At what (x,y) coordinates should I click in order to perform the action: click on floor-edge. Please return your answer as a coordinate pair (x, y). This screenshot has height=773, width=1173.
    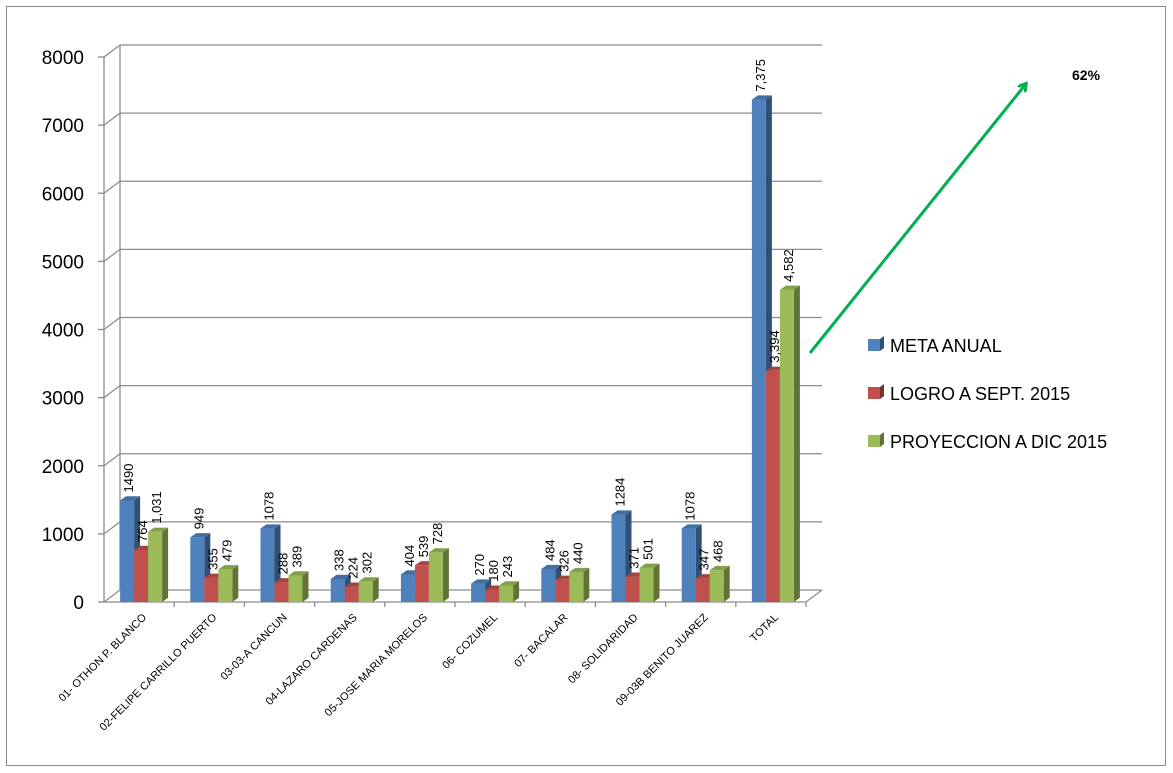
    Looking at the image, I should click on (814, 596).